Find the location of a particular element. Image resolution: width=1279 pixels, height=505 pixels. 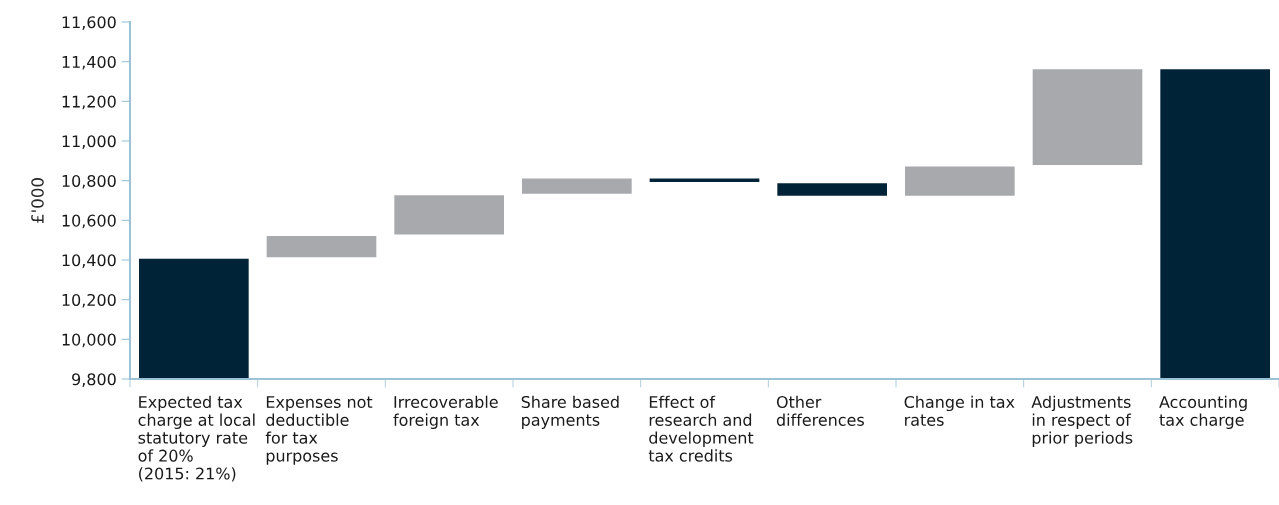

x-tick-label: Irrecoverable foreign tax is located at coordinates (445, 412).